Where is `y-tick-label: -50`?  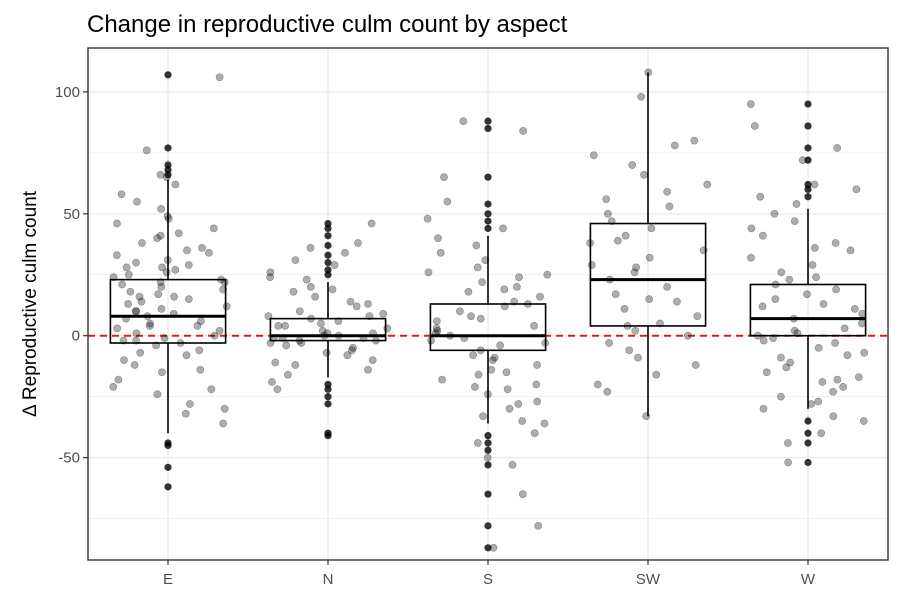 y-tick-label: -50 is located at coordinates (69, 458).